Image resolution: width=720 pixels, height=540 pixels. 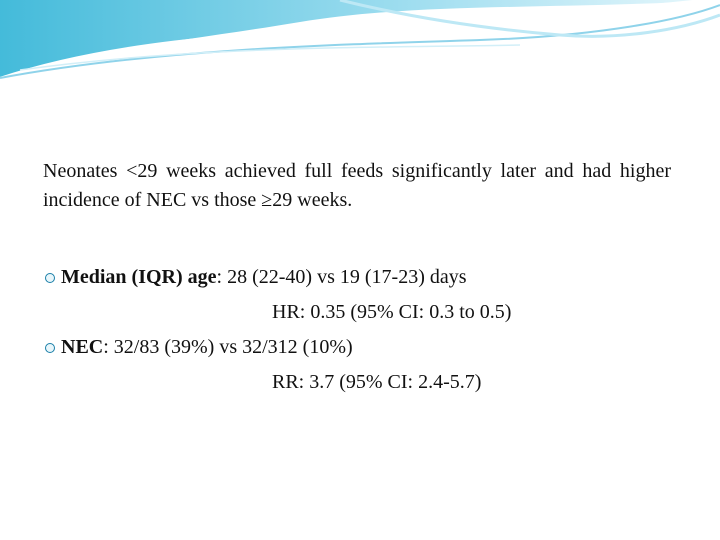 I want to click on bullet-text: : 32/83 (39%) vs 32/312 (10%), so click(x=228, y=347).